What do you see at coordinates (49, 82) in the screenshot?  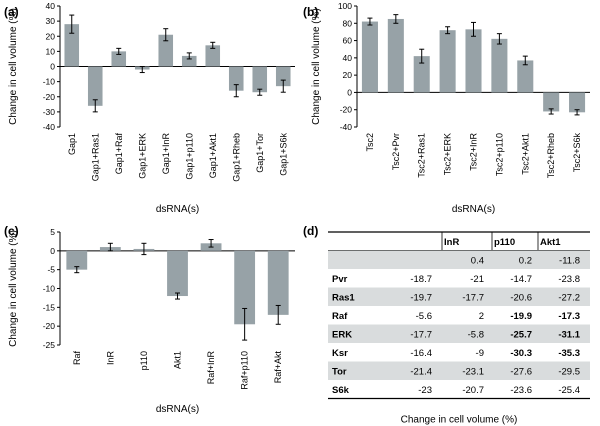 I see `y-tick-label: -10` at bounding box center [49, 82].